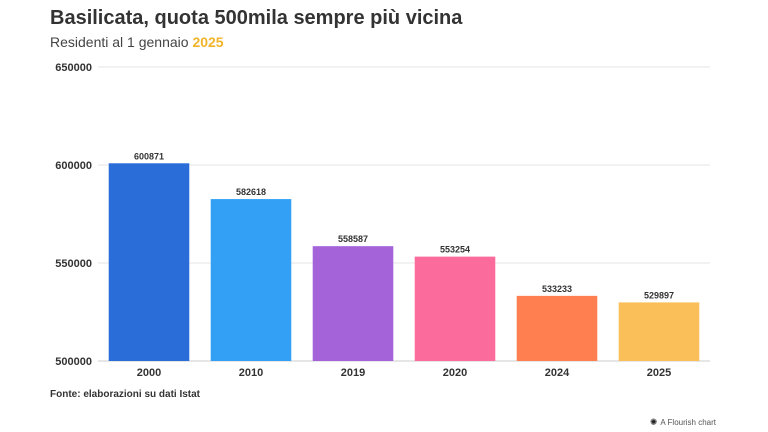 The image size is (768, 432). I want to click on data-label: 582618, so click(251, 192).